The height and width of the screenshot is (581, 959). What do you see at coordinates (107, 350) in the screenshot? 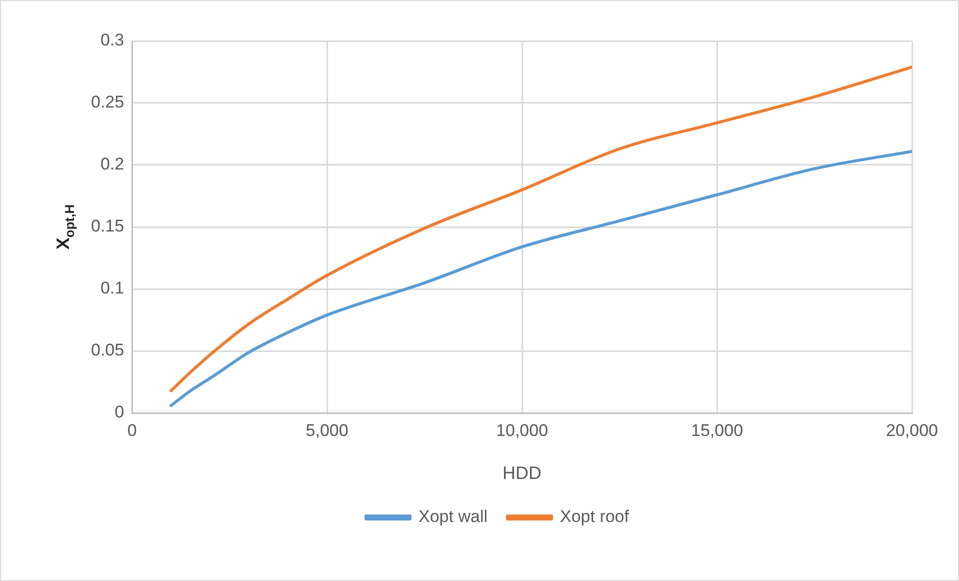
I see `y-tick-label: 0.05` at bounding box center [107, 350].